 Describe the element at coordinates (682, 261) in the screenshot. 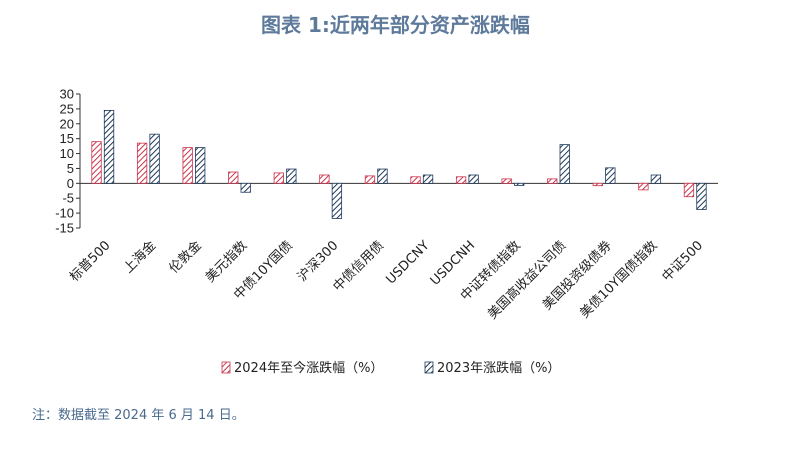

I see `x-tick-label: 中证500` at that location.